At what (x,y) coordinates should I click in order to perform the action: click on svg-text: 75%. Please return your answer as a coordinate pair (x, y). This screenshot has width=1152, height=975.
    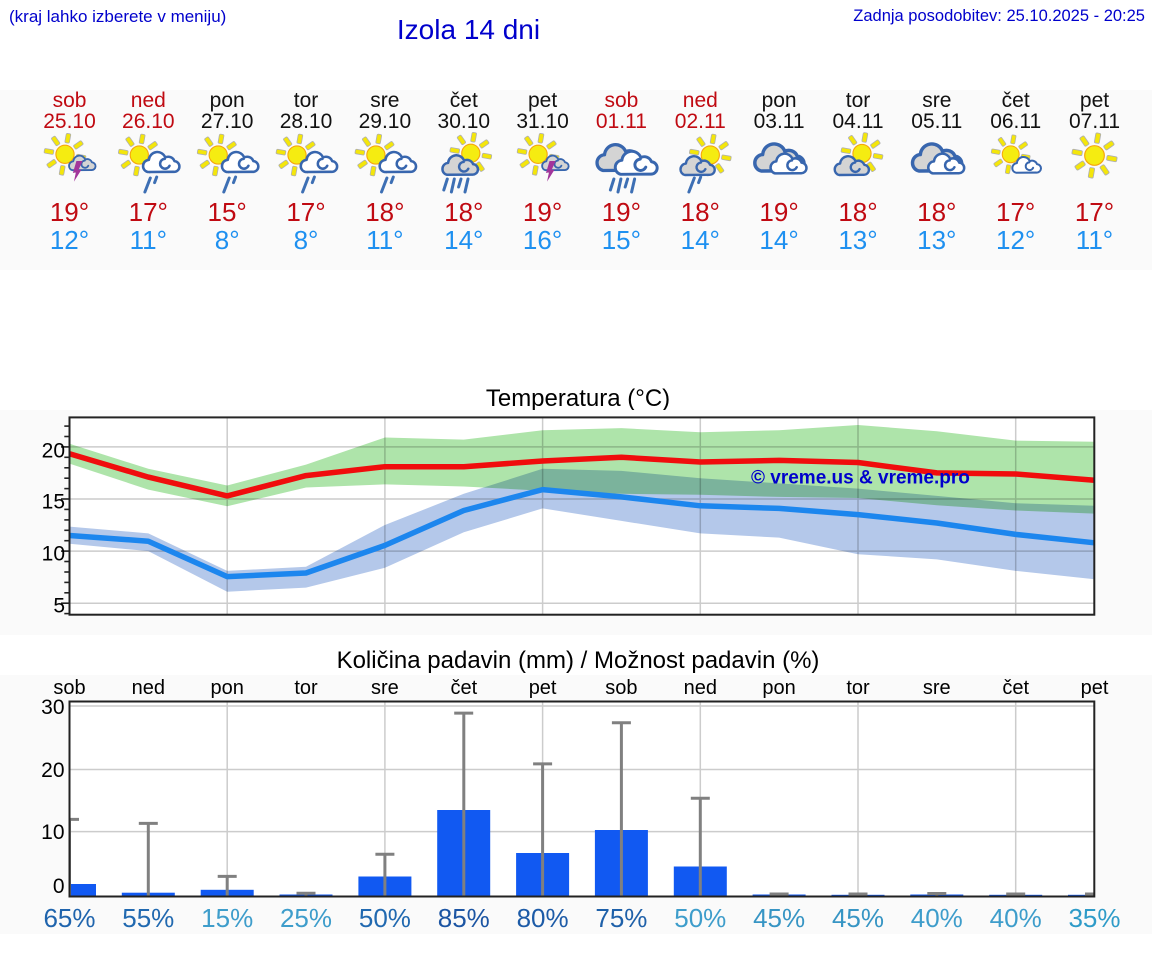
    Looking at the image, I should click on (621, 918).